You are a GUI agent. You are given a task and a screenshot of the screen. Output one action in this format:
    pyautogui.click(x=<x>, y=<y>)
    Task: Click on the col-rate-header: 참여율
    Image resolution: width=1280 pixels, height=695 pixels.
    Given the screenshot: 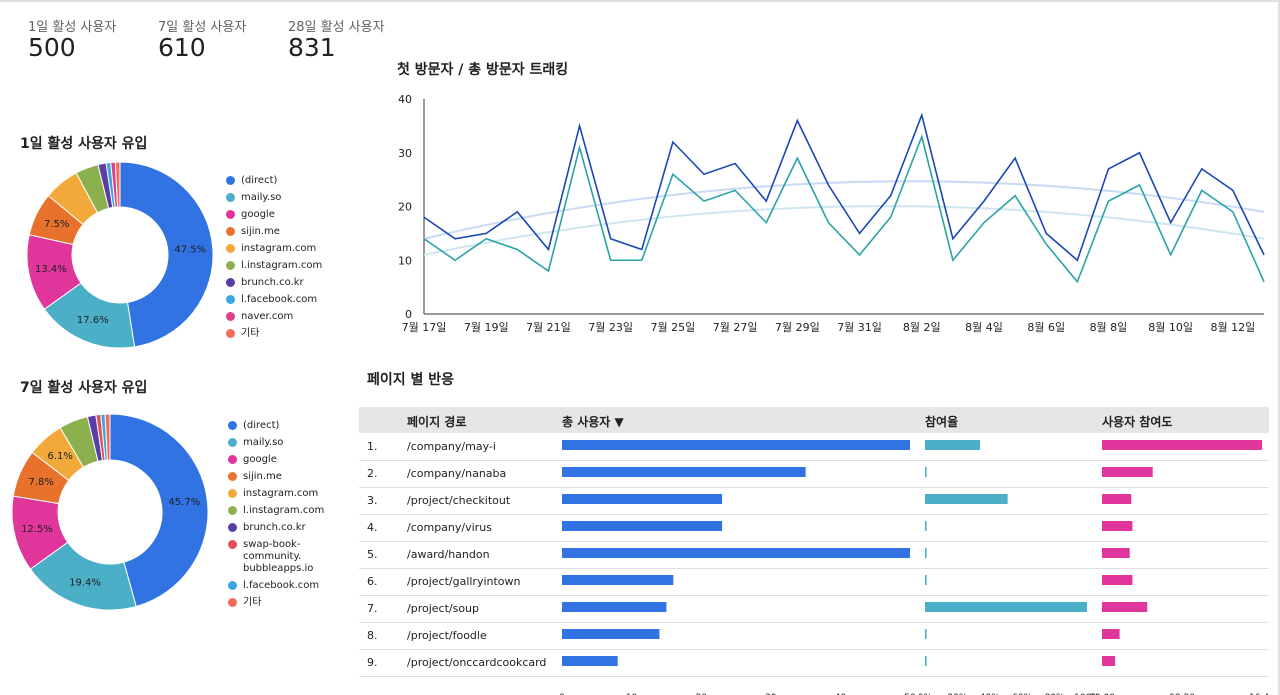 What is the action you would take?
    pyautogui.click(x=942, y=422)
    